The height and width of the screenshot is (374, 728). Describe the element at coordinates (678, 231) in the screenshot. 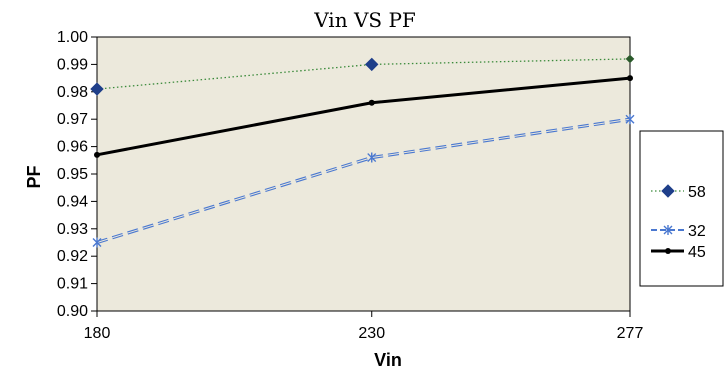

I see `legend-item-32: 32` at that location.